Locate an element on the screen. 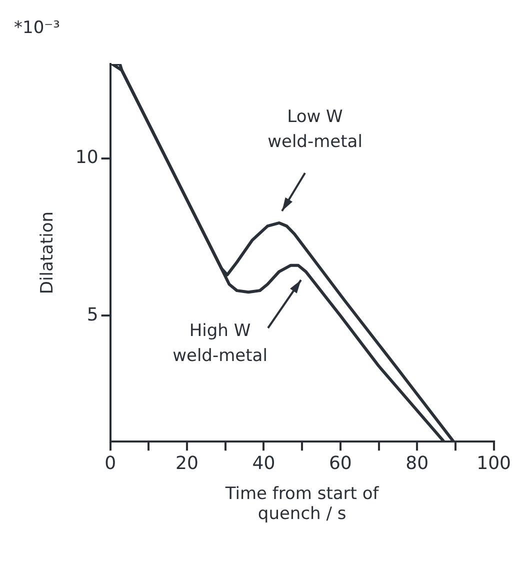 This screenshot has height=567, width=522. x-tick-label: 20 is located at coordinates (187, 463).